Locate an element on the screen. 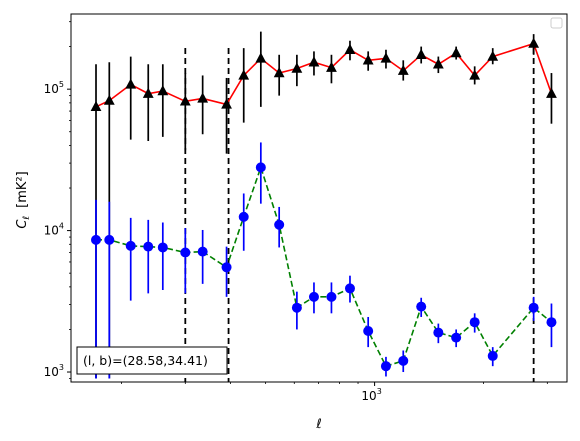  y-axis-label: Cℓ [mK²] is located at coordinates (23, 199).